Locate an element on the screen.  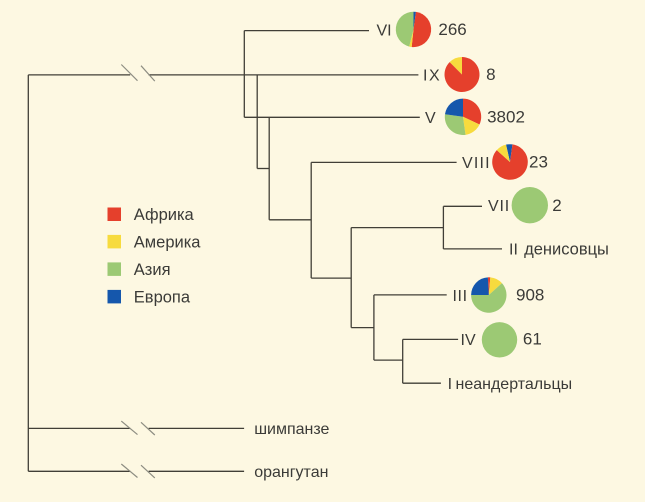
svg-text: IX is located at coordinates (432, 76).